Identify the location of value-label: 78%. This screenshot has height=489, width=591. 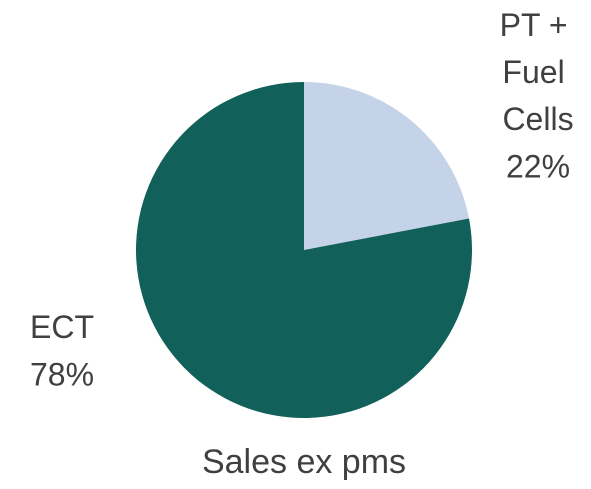
(62, 374).